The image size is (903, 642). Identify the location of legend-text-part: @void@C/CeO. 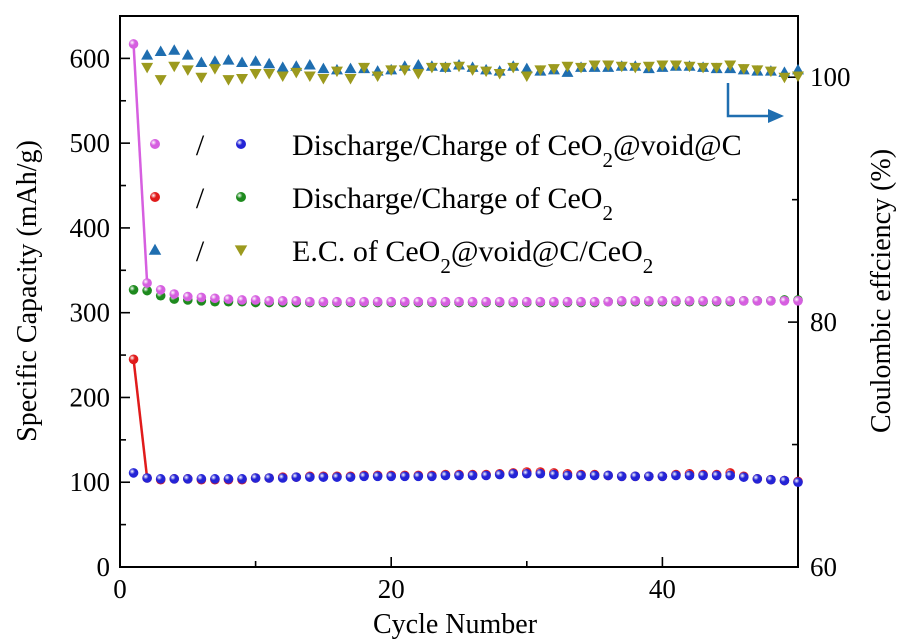
(547, 251).